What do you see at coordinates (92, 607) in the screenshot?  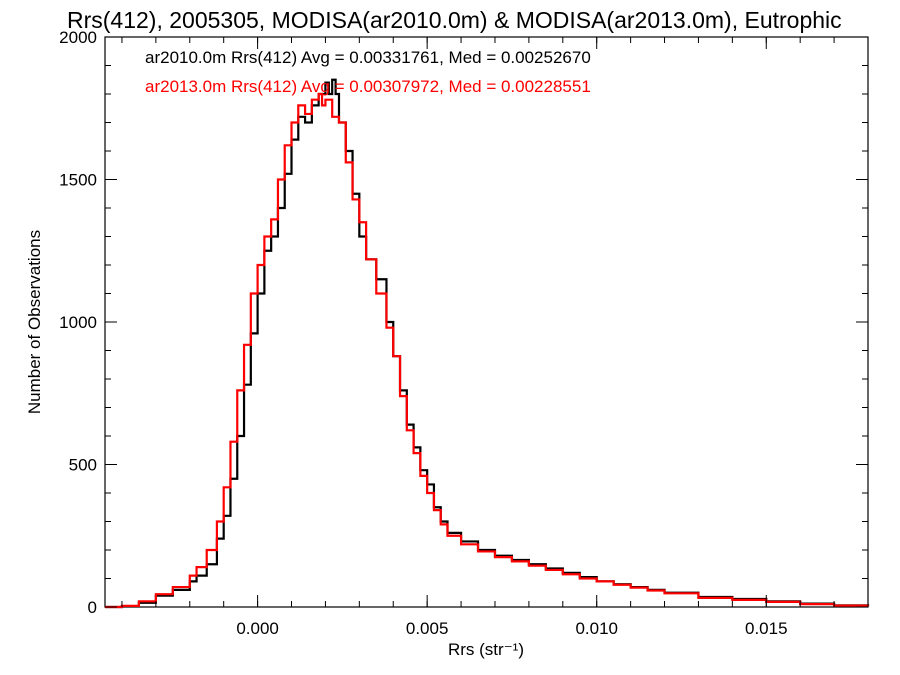 I see `y-tick-label: 0` at bounding box center [92, 607].